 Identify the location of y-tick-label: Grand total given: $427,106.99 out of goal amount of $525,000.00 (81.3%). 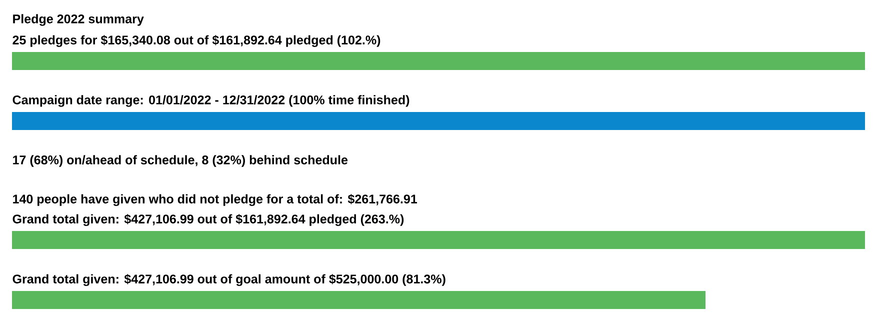
(229, 280).